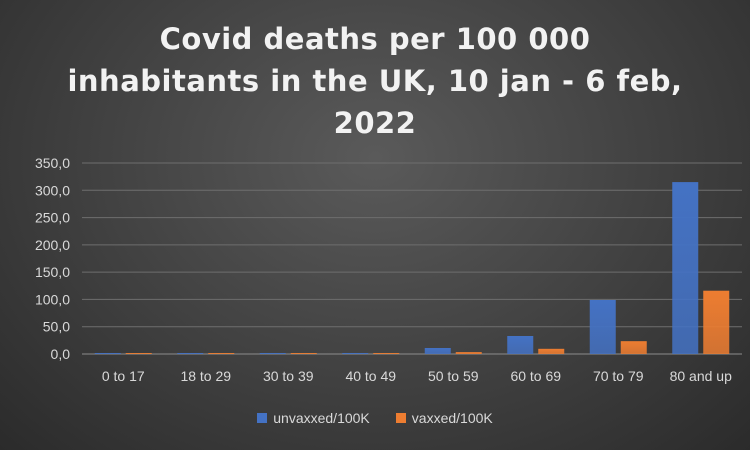 The width and height of the screenshot is (750, 450). I want to click on x-tick-label: 60 to 69, so click(535, 376).